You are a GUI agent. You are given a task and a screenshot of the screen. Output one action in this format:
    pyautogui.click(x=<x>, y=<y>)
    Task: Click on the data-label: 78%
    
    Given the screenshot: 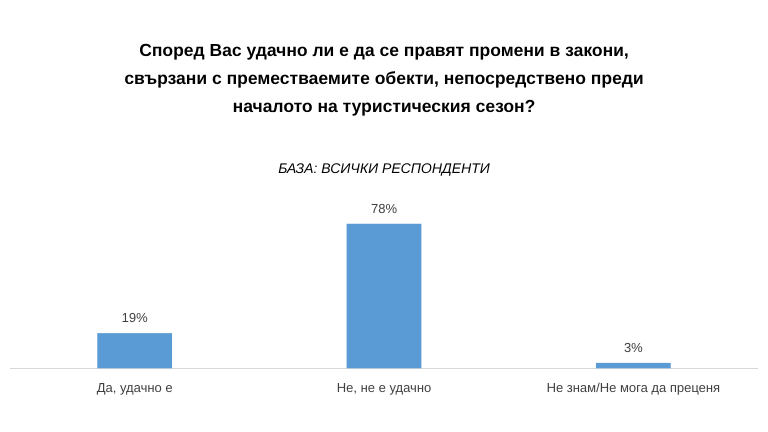 What is the action you would take?
    pyautogui.click(x=384, y=208)
    